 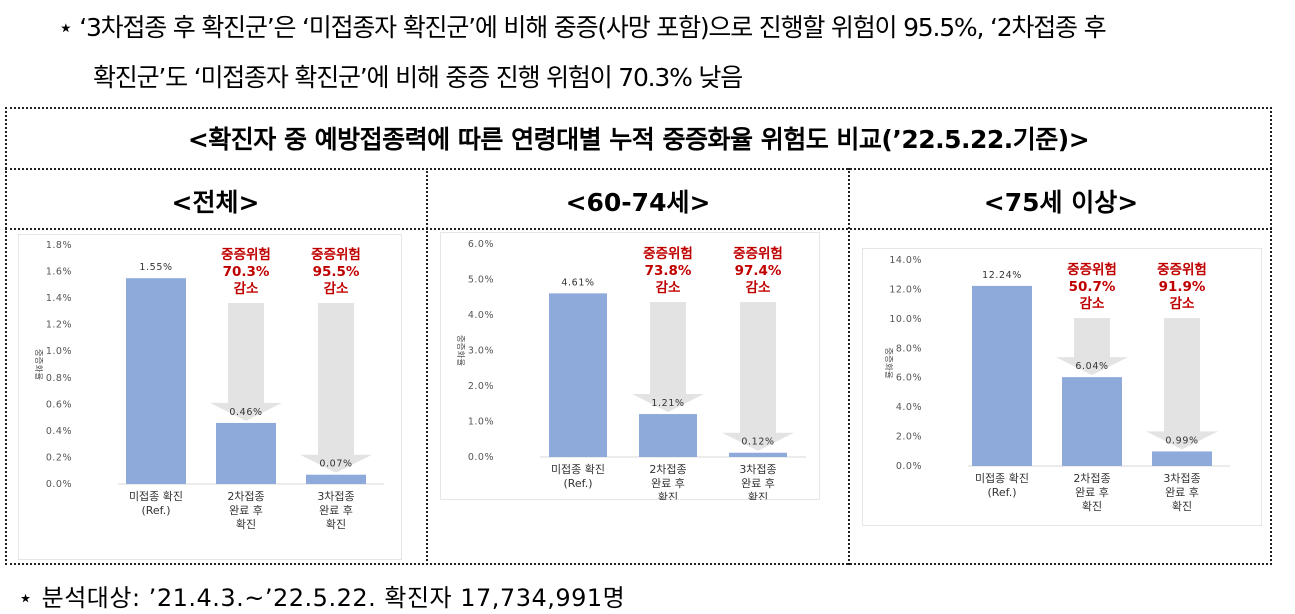 I want to click on risk-reduction-label: 97.4%, so click(x=758, y=271).